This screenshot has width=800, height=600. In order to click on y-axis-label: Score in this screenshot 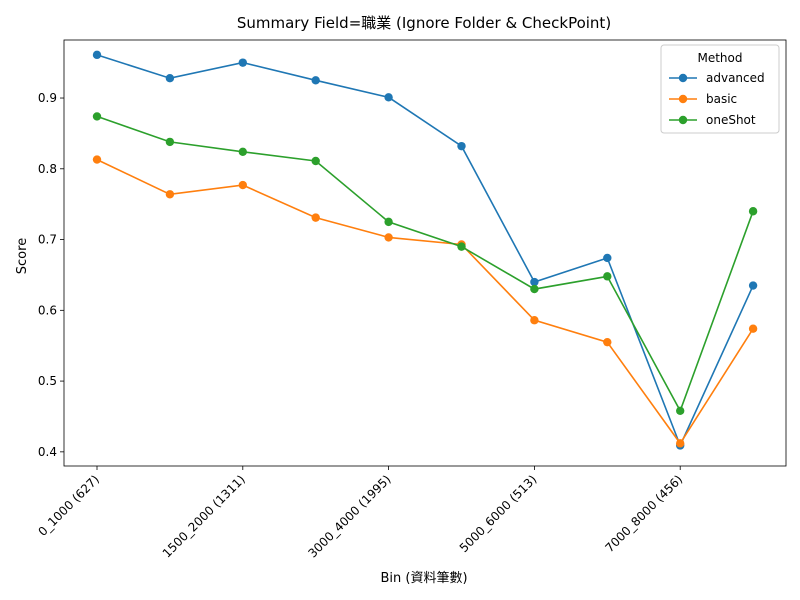, I will do `click(22, 256)`.